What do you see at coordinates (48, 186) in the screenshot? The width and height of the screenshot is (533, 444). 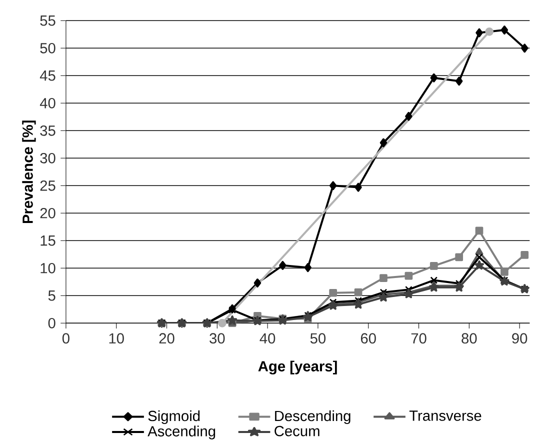 I see `y-tick-label: 25` at bounding box center [48, 186].